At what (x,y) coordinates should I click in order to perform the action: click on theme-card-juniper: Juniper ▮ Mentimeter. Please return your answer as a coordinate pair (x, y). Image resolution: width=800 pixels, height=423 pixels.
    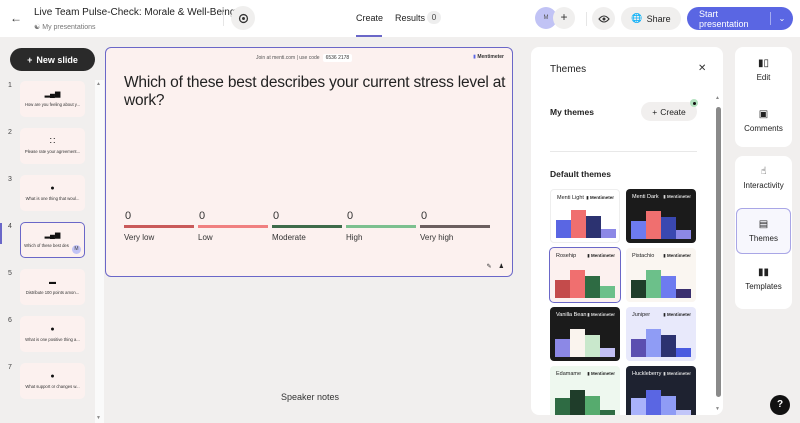
    Looking at the image, I should click on (661, 334).